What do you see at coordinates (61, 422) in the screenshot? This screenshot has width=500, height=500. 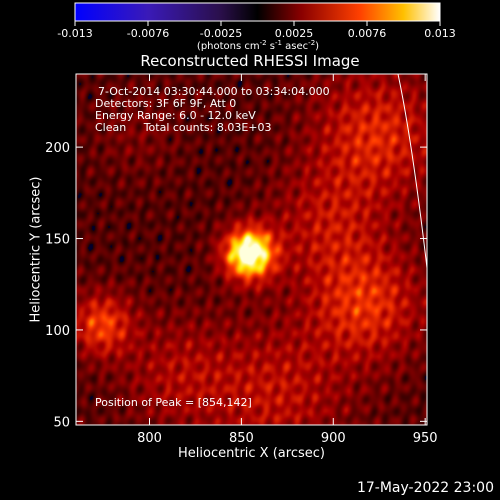 I see `y-tick-label: 50` at bounding box center [61, 422].